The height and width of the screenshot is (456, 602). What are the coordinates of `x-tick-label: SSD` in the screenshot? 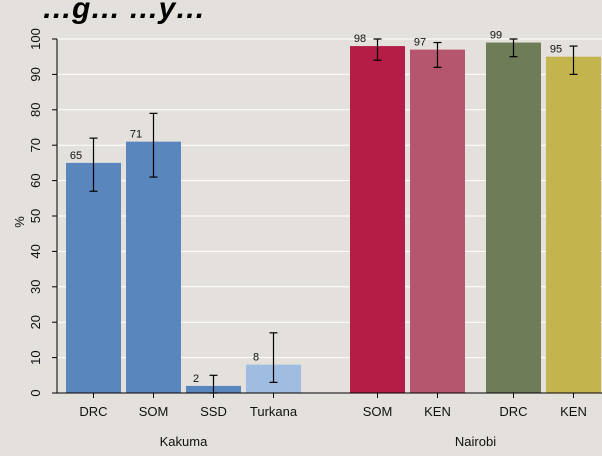 It's located at (213, 411).